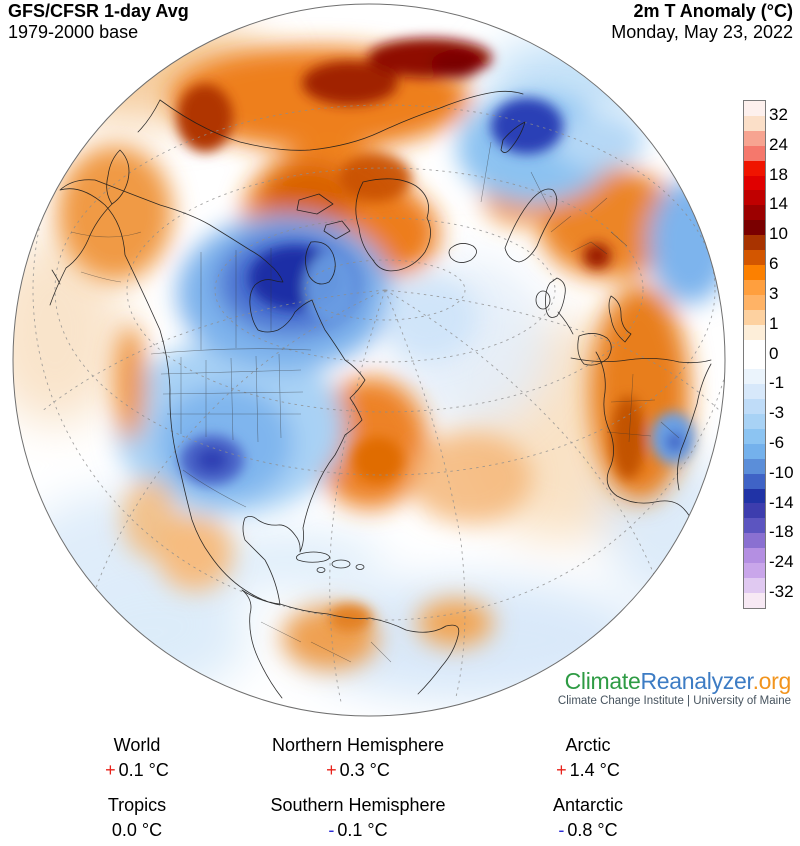  What do you see at coordinates (98, 11) in the screenshot?
I see `dataset-title: GFS/CFSR 1-day Avg` at bounding box center [98, 11].